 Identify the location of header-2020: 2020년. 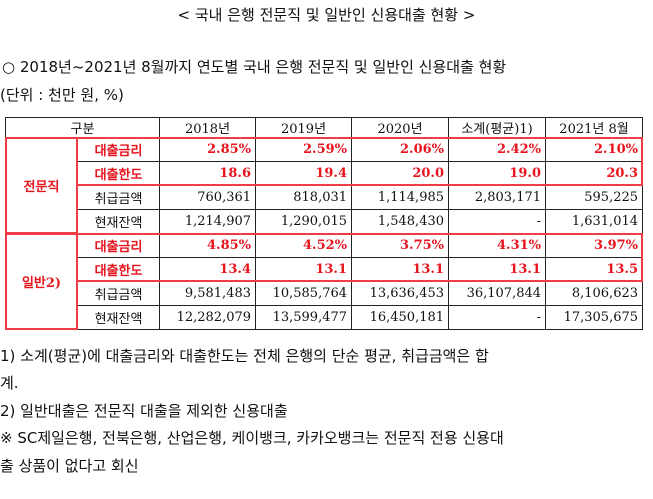
(400, 127).